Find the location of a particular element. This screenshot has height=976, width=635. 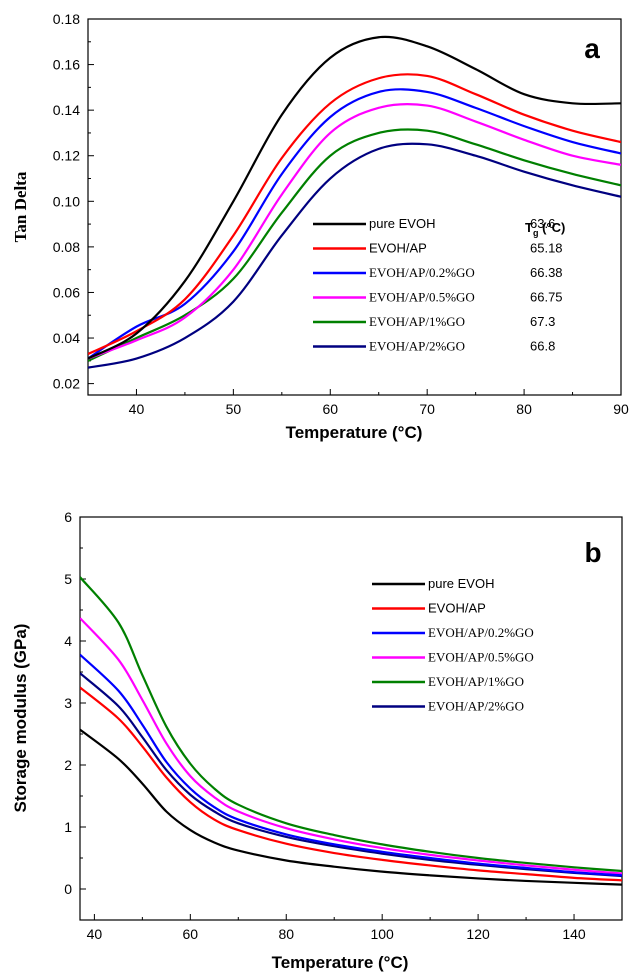

tg-value: 66.38 is located at coordinates (546, 272).